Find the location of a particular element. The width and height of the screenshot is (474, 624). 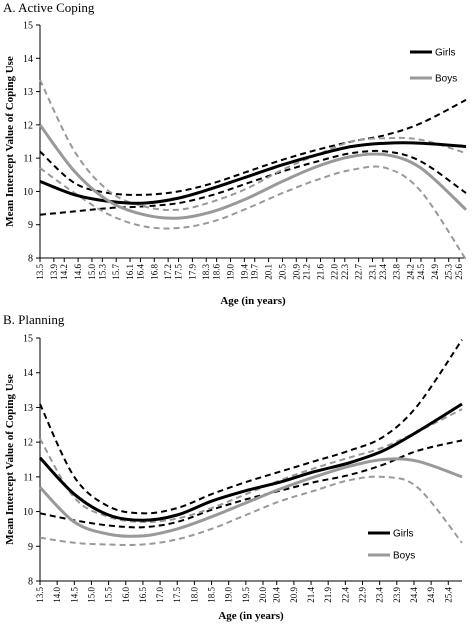

x-tick-label: 23.9 is located at coordinates (397, 595).